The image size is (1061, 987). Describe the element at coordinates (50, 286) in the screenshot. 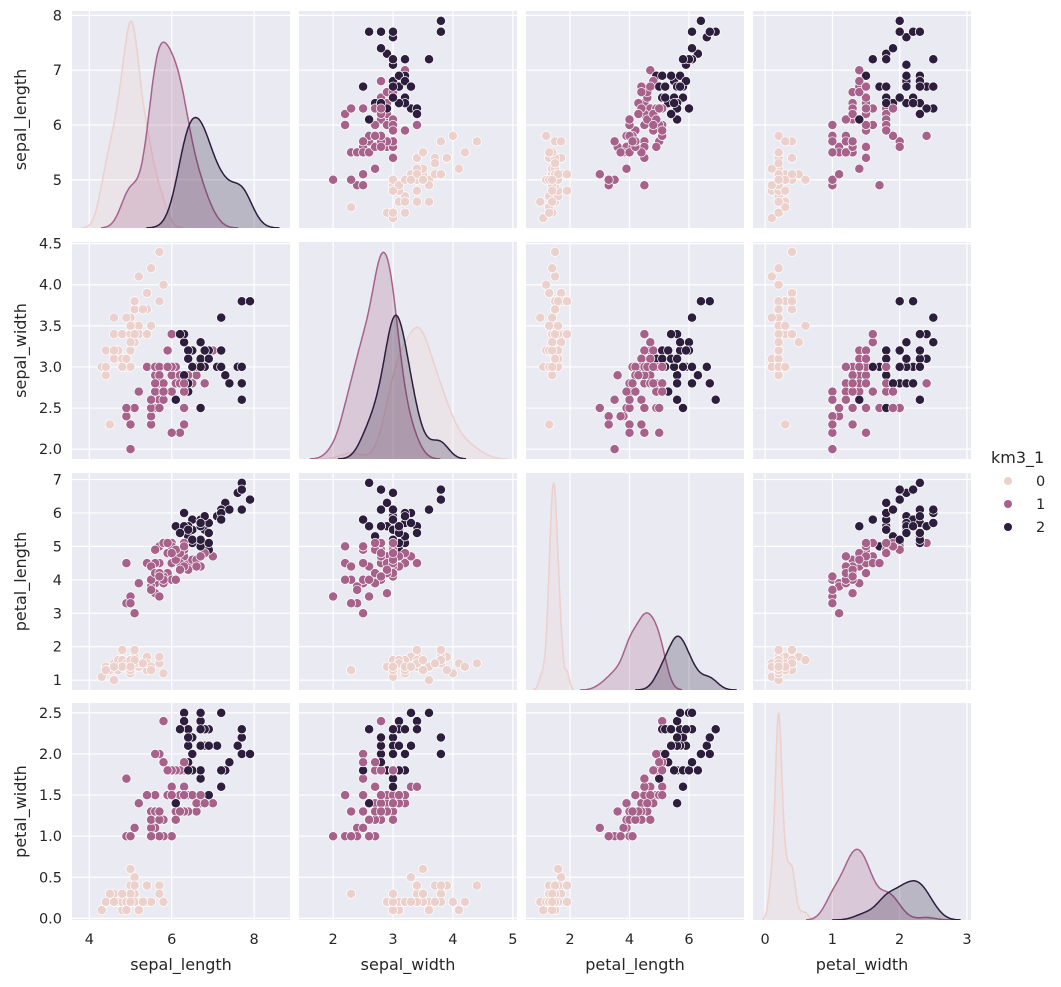

I see `y-tick-label: 4.0` at that location.